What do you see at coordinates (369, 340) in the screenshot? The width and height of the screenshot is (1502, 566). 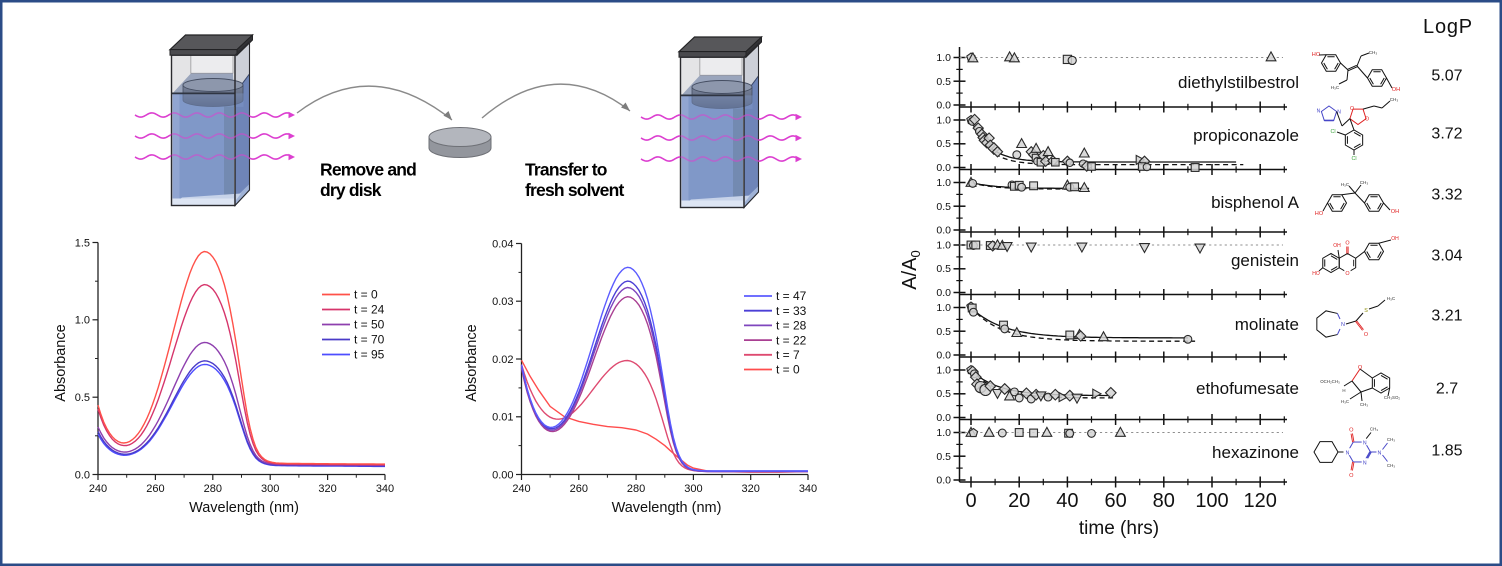 I see `svg-text: t = 70` at bounding box center [369, 340].